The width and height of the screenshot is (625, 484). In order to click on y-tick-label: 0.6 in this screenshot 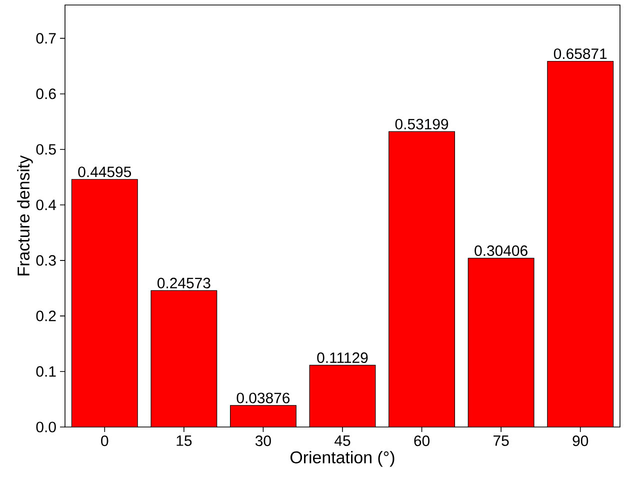, I will do `click(46, 94)`.